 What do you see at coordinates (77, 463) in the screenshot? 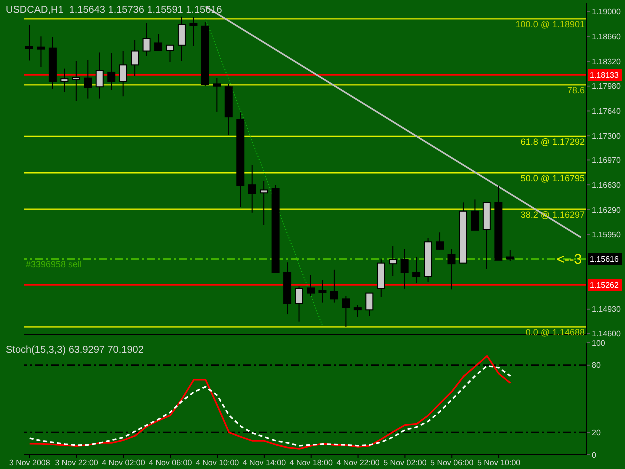
I see `x-tick-label: 3 Nov 22:00` at bounding box center [77, 463].